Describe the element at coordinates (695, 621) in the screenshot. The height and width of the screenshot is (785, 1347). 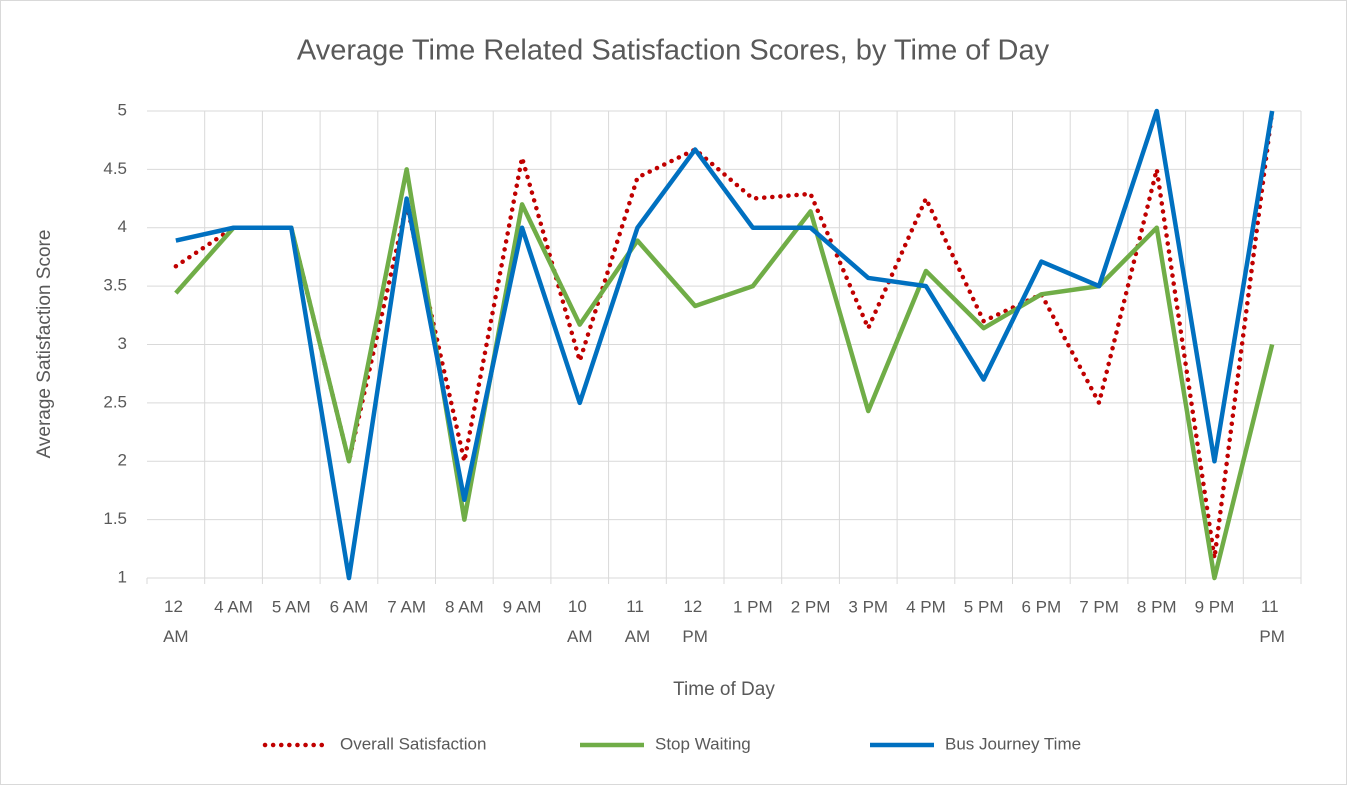
I see `x-tick-label: 12 PM` at that location.